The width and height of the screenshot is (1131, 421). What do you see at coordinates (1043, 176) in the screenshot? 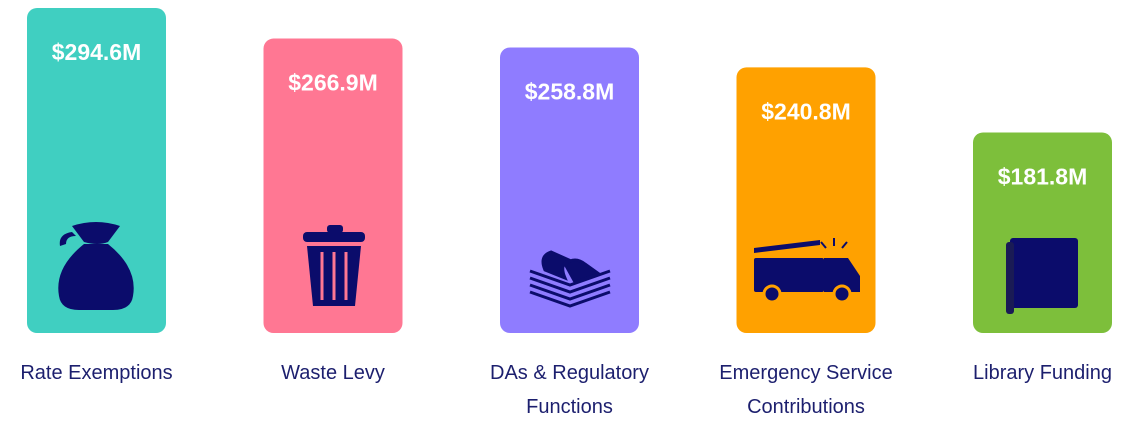
I see `value-label: $181.8M` at bounding box center [1043, 176].